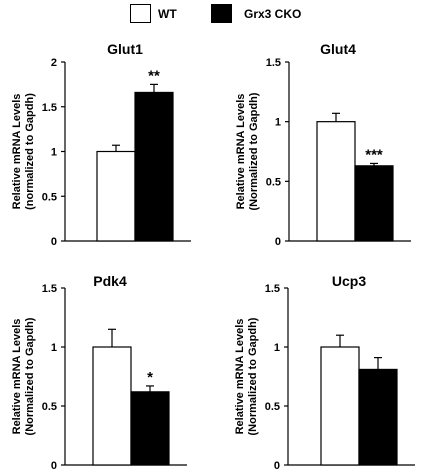  What do you see at coordinates (374, 154) in the screenshot?
I see `glut4-significance: ***` at bounding box center [374, 154].